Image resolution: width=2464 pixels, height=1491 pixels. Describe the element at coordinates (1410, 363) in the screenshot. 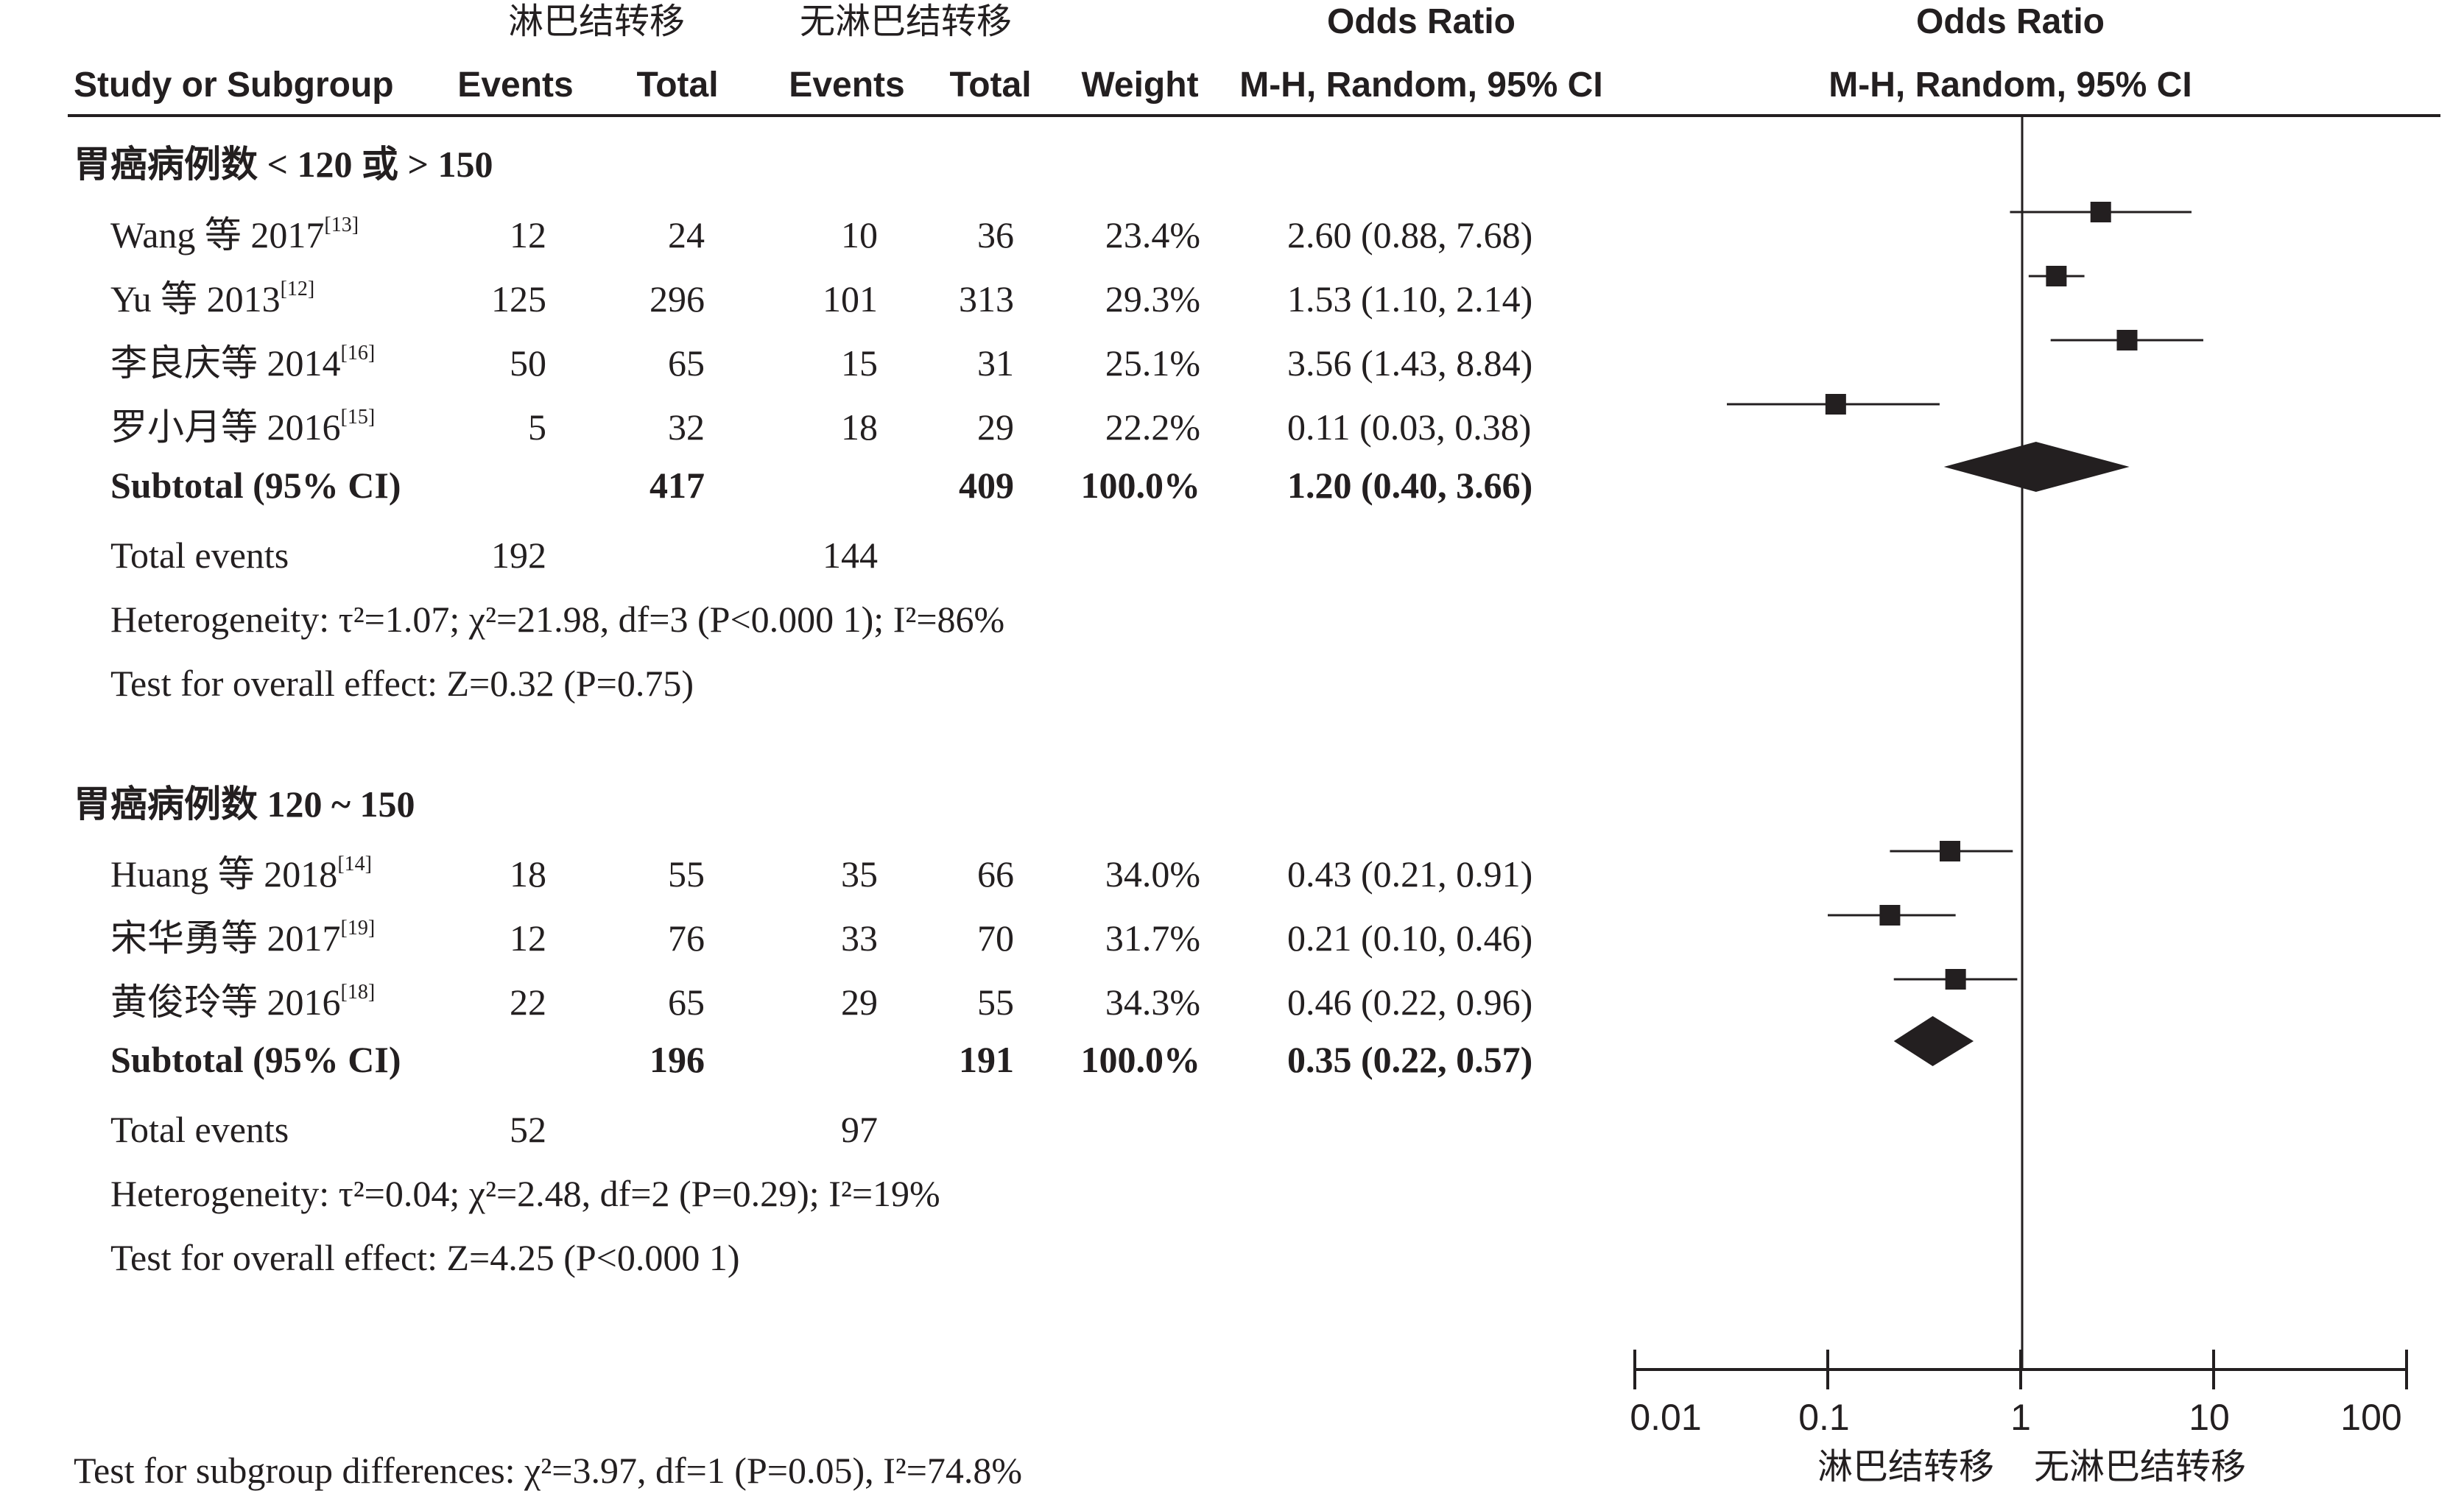

I see `study-3-ci: 3.56 (1.43, 8.84)` at that location.